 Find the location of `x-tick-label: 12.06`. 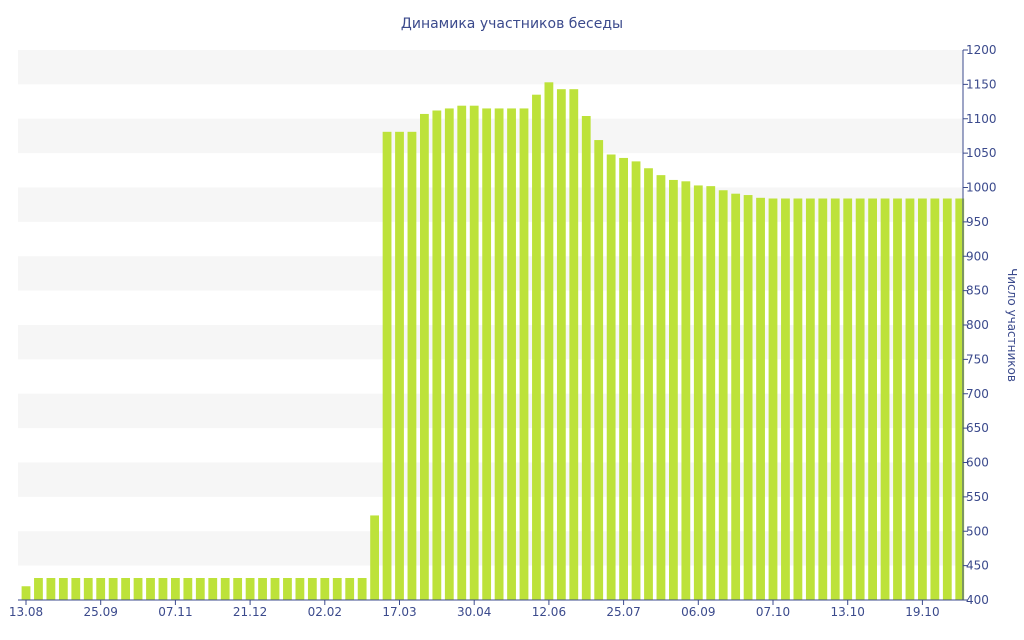

x-tick-label: 12.06 is located at coordinates (549, 612).